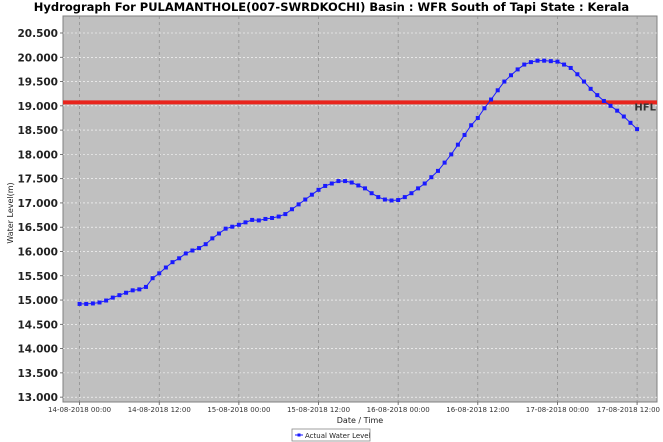  What do you see at coordinates (37, 131) in the screenshot?
I see `y-tick-label: 18.500` at bounding box center [37, 131].